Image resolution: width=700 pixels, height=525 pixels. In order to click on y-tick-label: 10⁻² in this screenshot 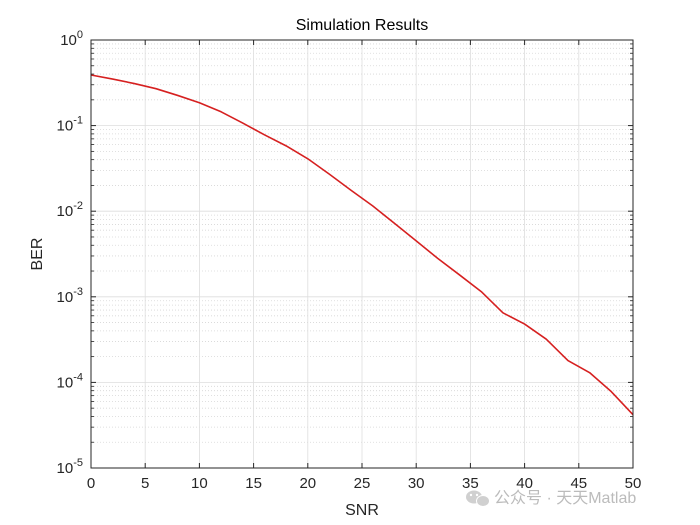, I will do `click(70, 210)`.